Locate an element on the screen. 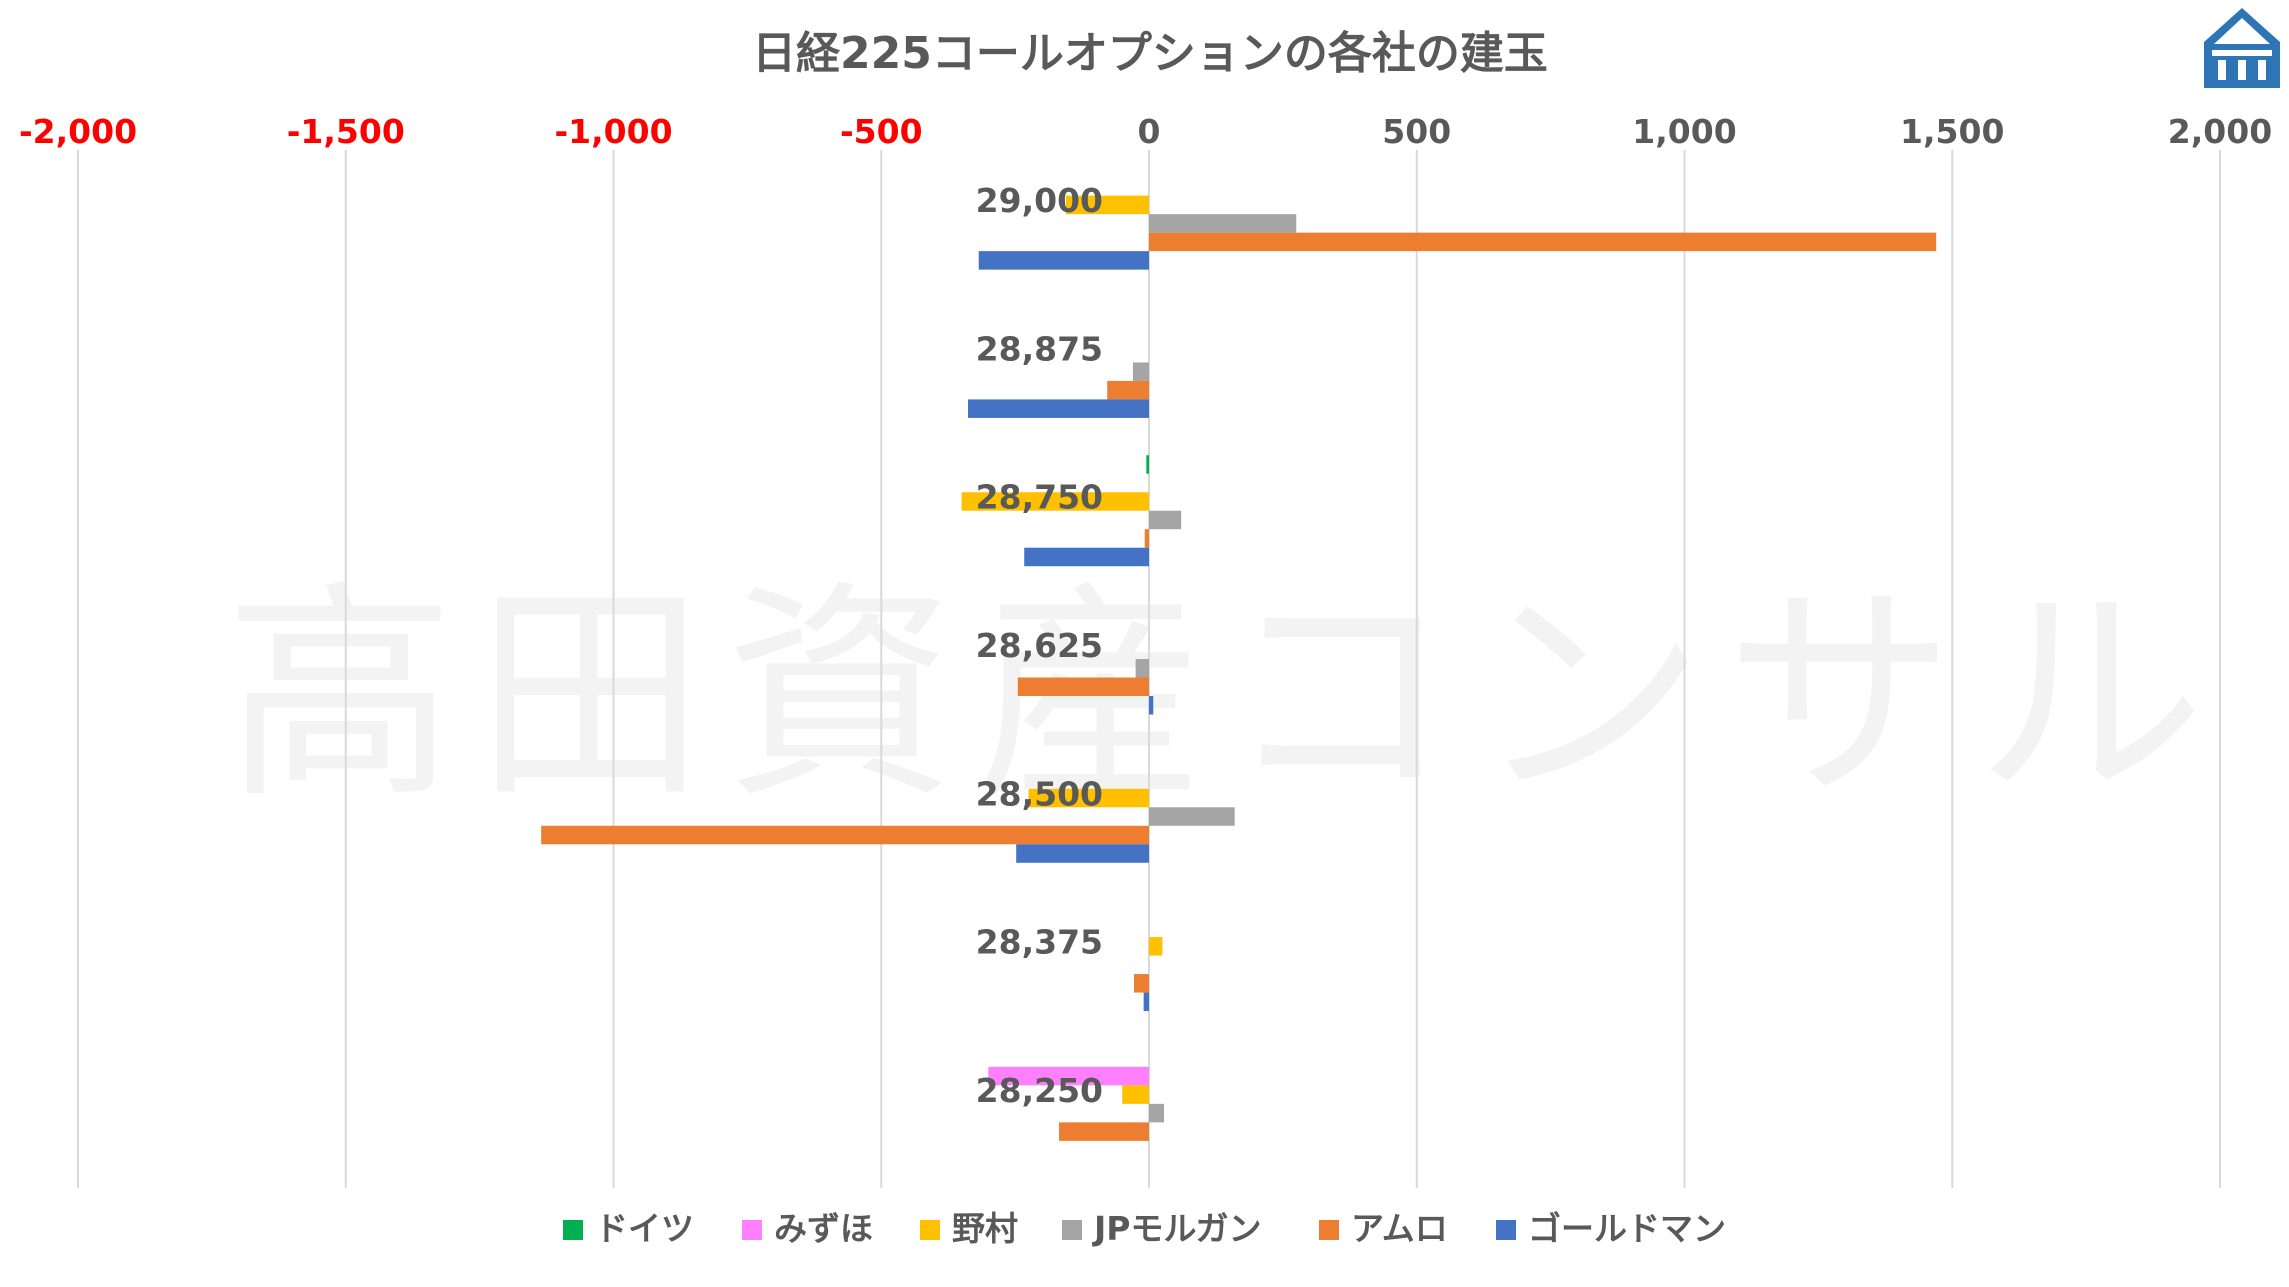 The height and width of the screenshot is (1287, 2289). x-tick-label: 2,000 is located at coordinates (2220, 131).